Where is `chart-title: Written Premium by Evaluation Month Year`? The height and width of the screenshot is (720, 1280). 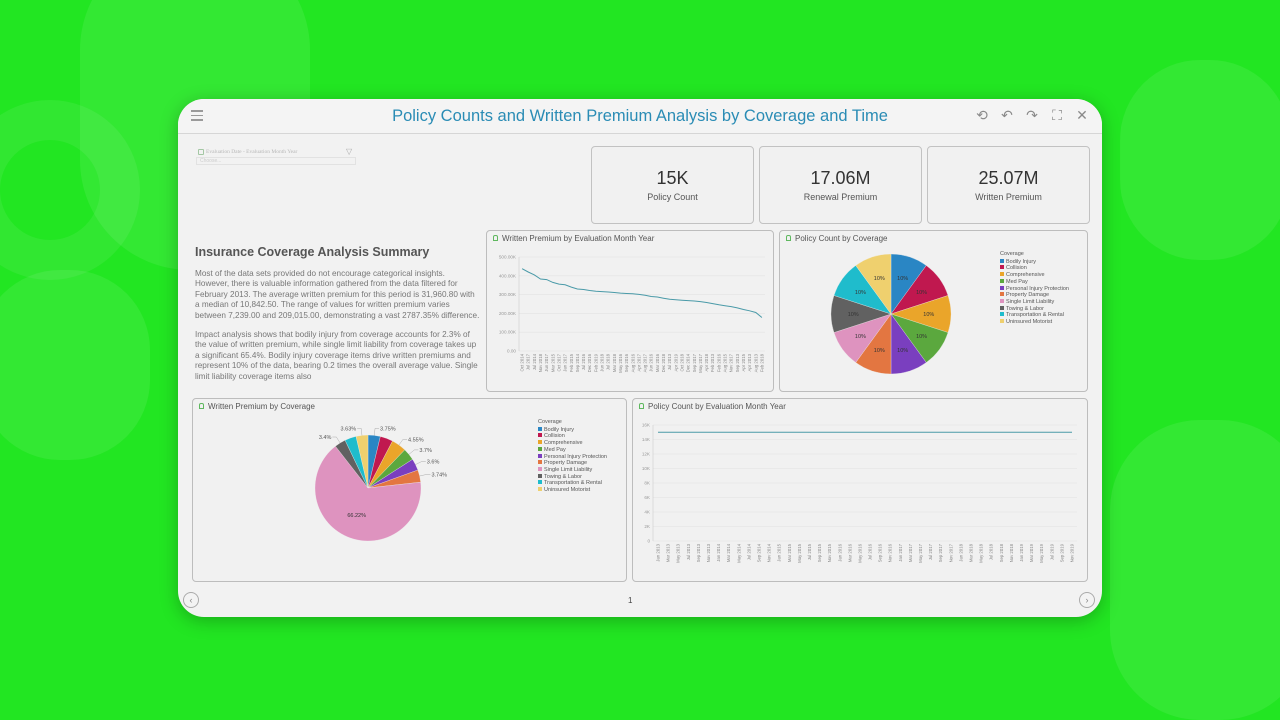
chart-title: Written Premium by Evaluation Month Year is located at coordinates (578, 238).